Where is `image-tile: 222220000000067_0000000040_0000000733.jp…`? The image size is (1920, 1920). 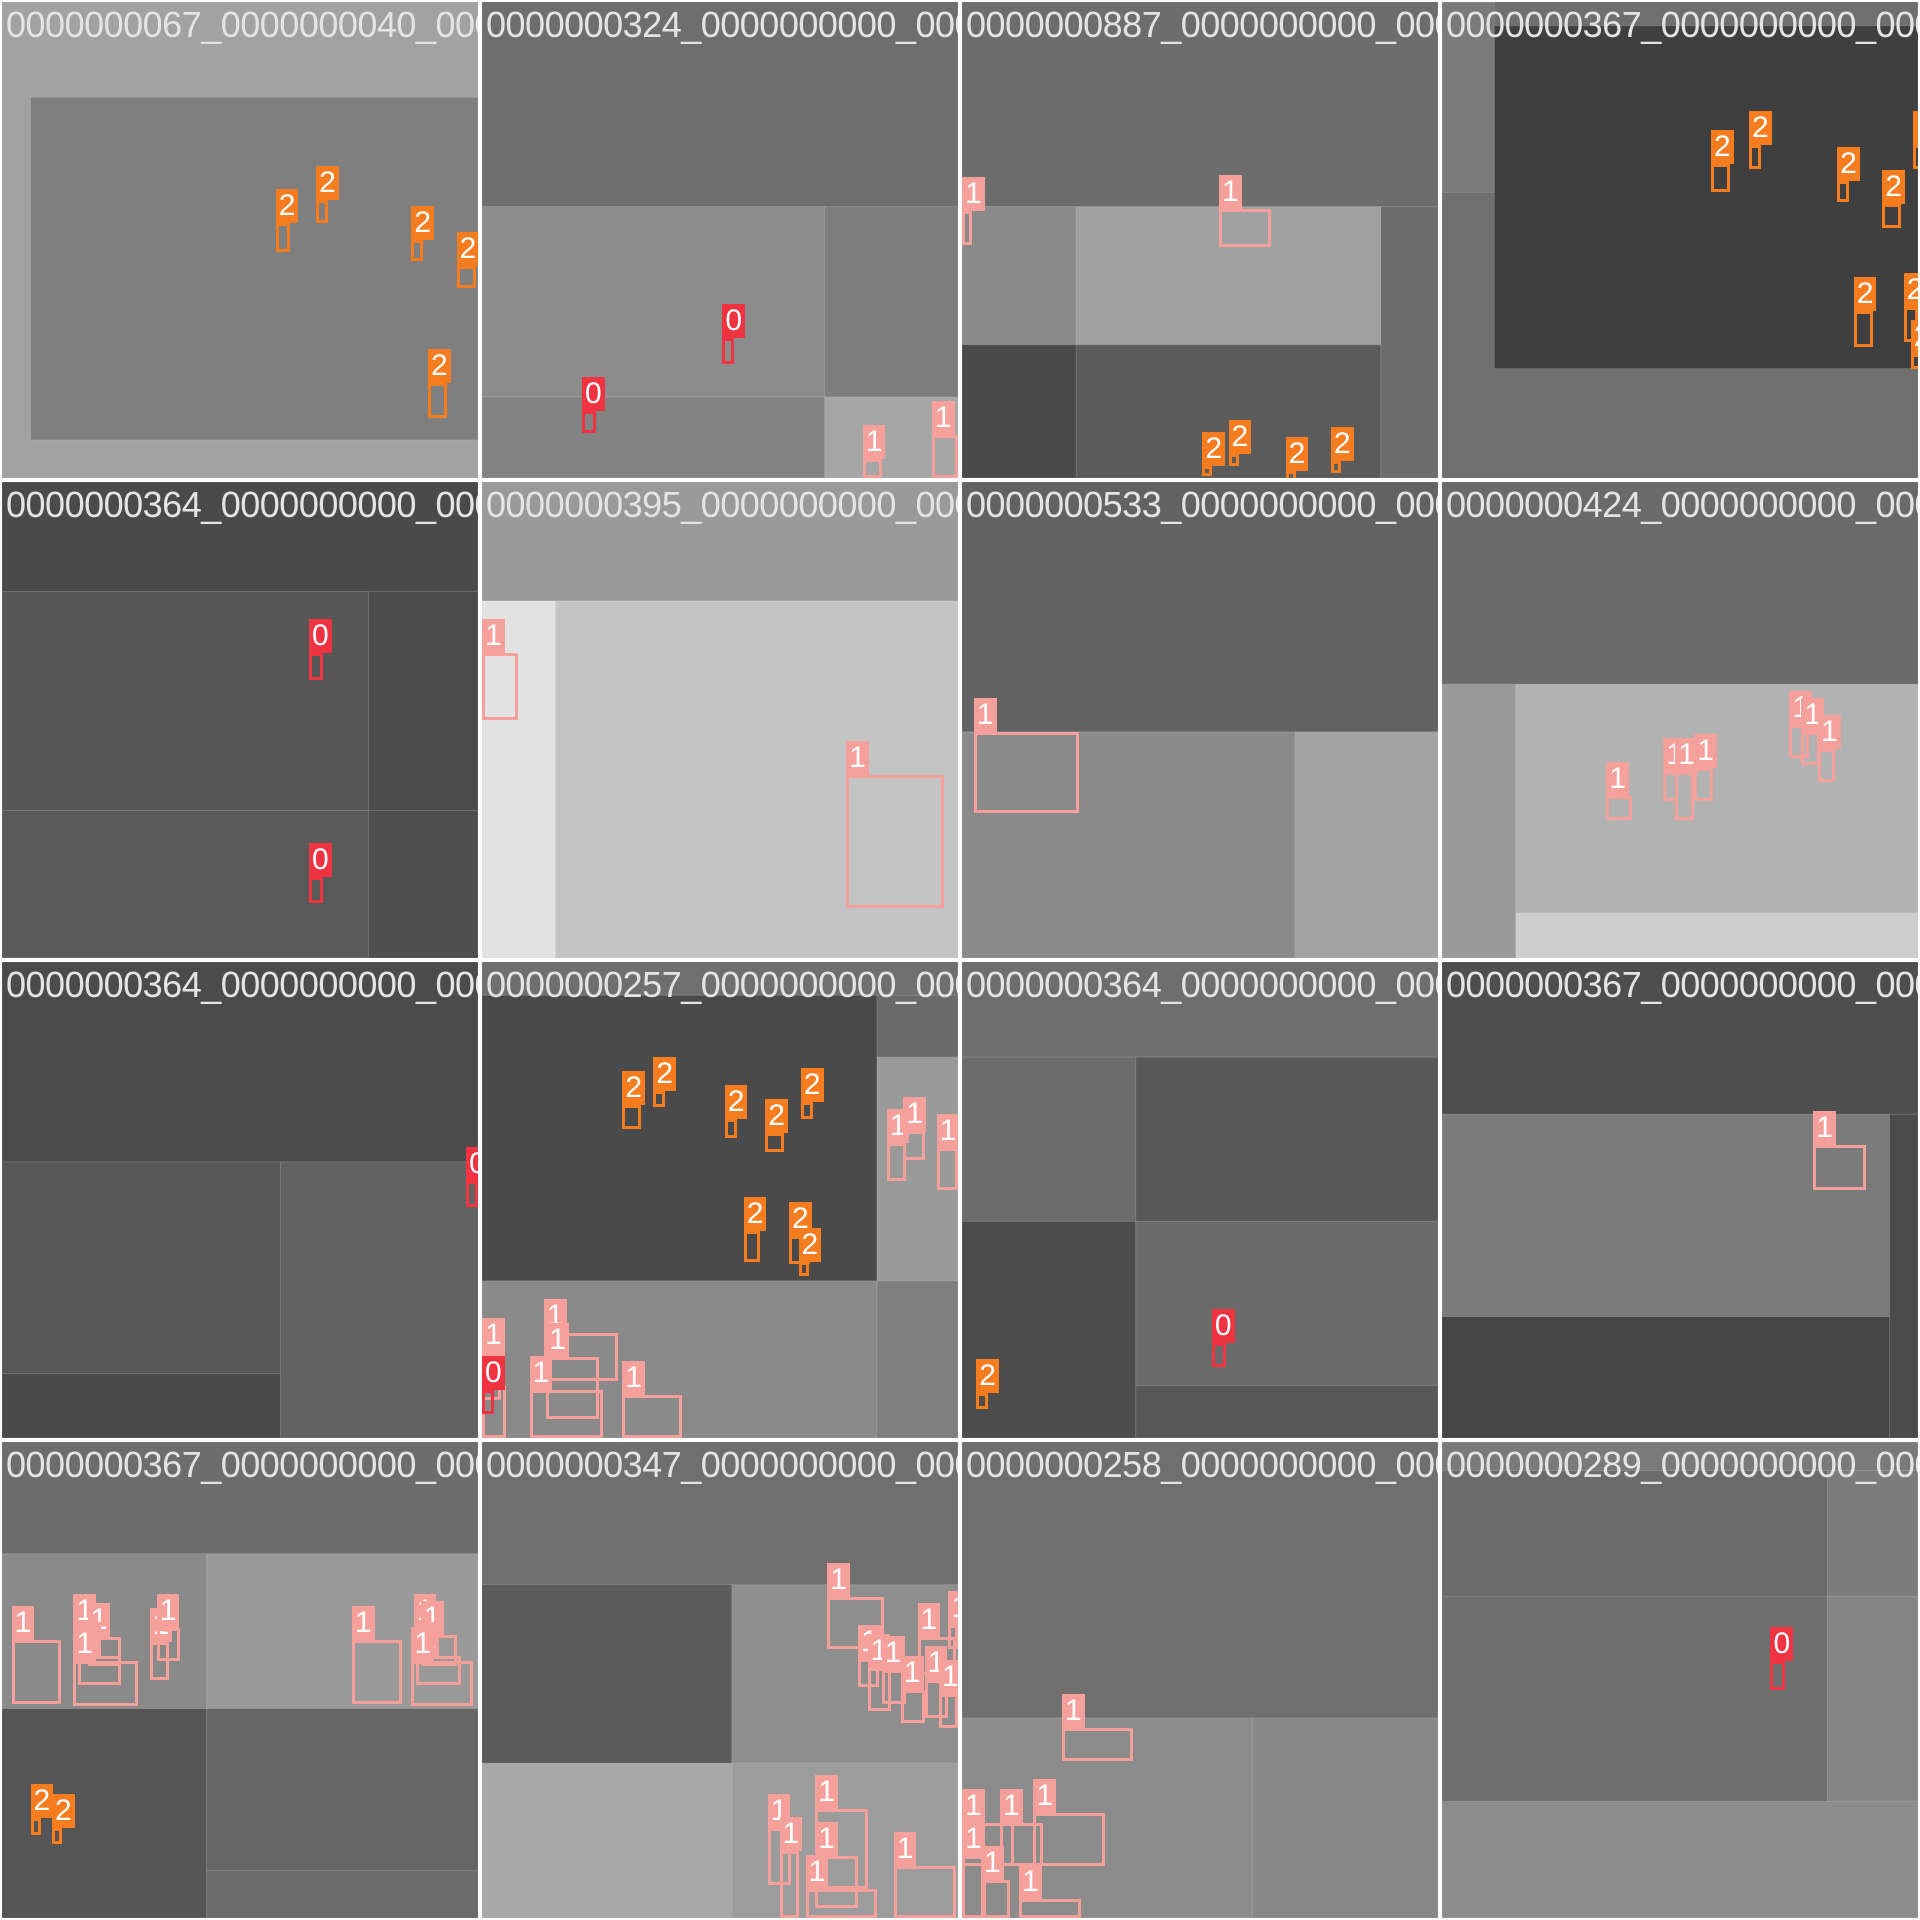 image-tile: 222220000000067_0000000040_0000000733.jp… is located at coordinates (240, 240).